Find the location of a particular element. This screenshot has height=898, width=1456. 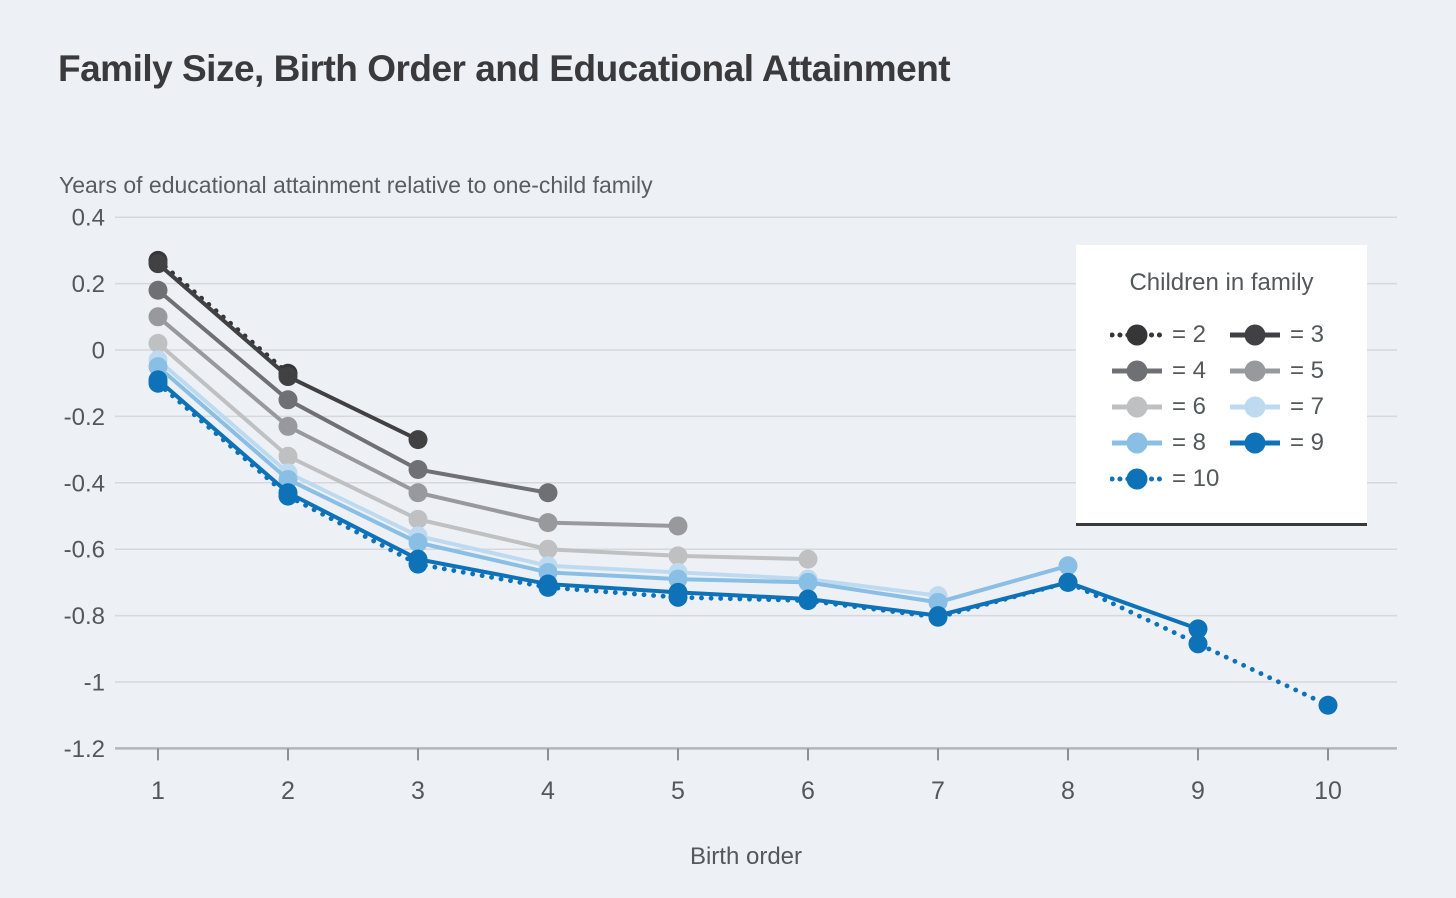

legend-item-6: = 6 is located at coordinates (1169, 407).